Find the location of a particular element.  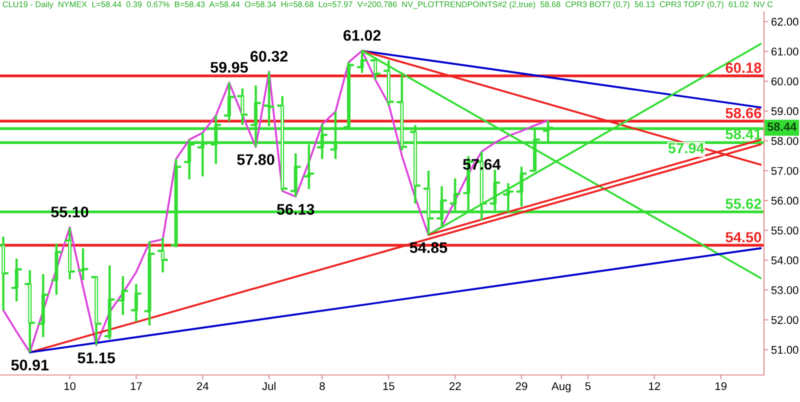

y-tick-label: 57.00 is located at coordinates (784, 170).